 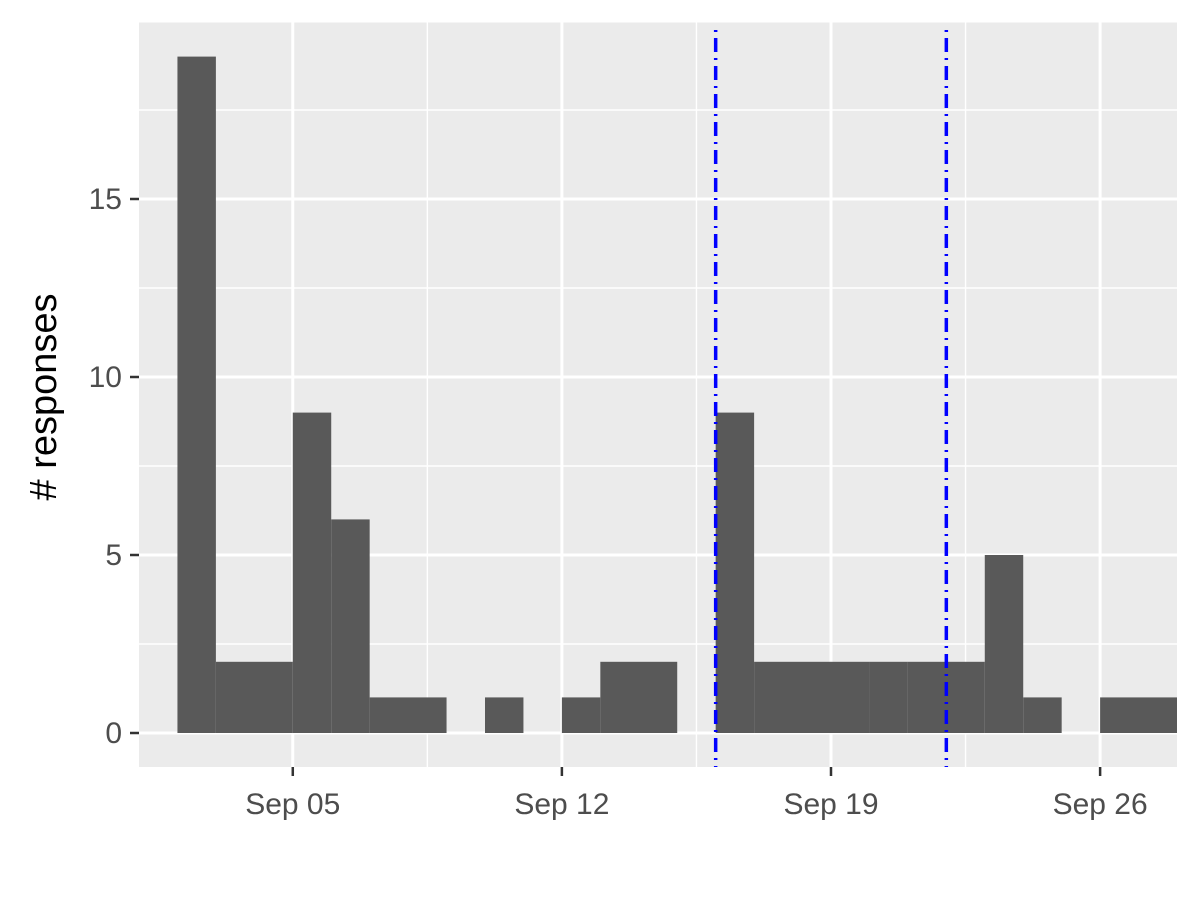 I want to click on y-axis: 0 5 10 15, so click(x=114, y=466).